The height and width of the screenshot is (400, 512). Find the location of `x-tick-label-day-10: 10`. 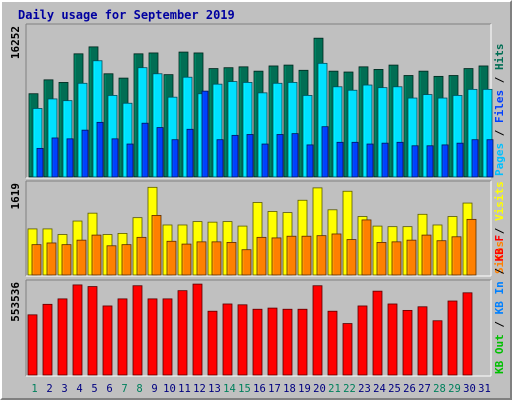

x-tick-label-day-10: 10 is located at coordinates (169, 389).